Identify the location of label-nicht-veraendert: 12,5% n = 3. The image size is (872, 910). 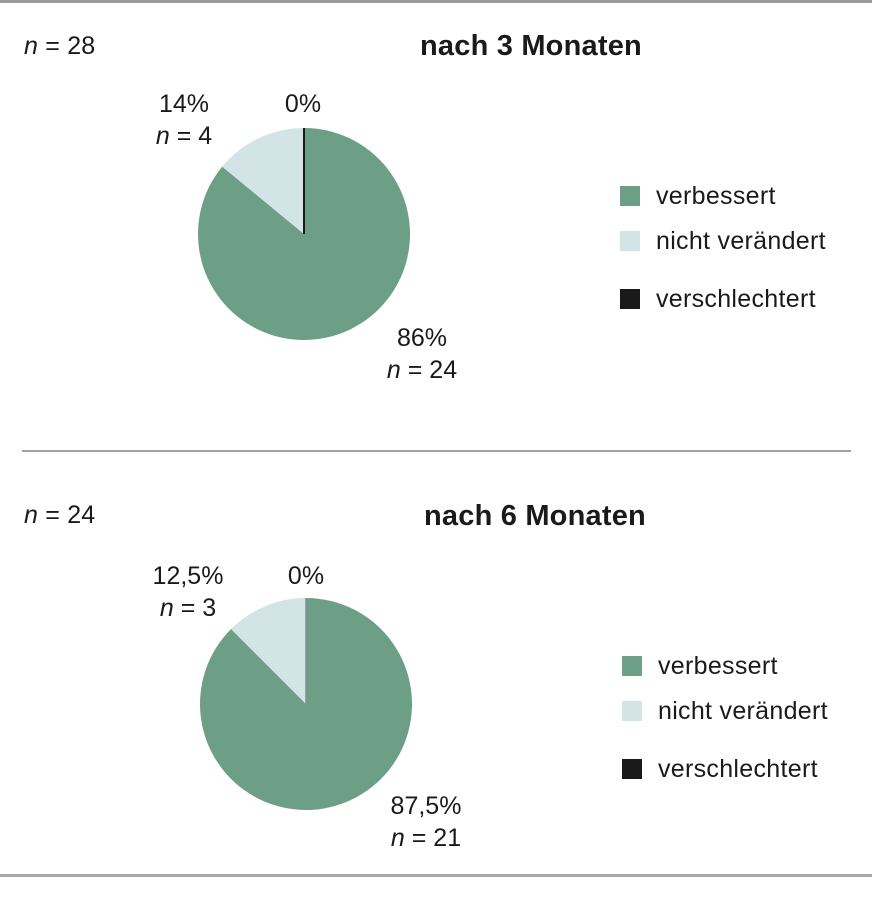
(188, 592).